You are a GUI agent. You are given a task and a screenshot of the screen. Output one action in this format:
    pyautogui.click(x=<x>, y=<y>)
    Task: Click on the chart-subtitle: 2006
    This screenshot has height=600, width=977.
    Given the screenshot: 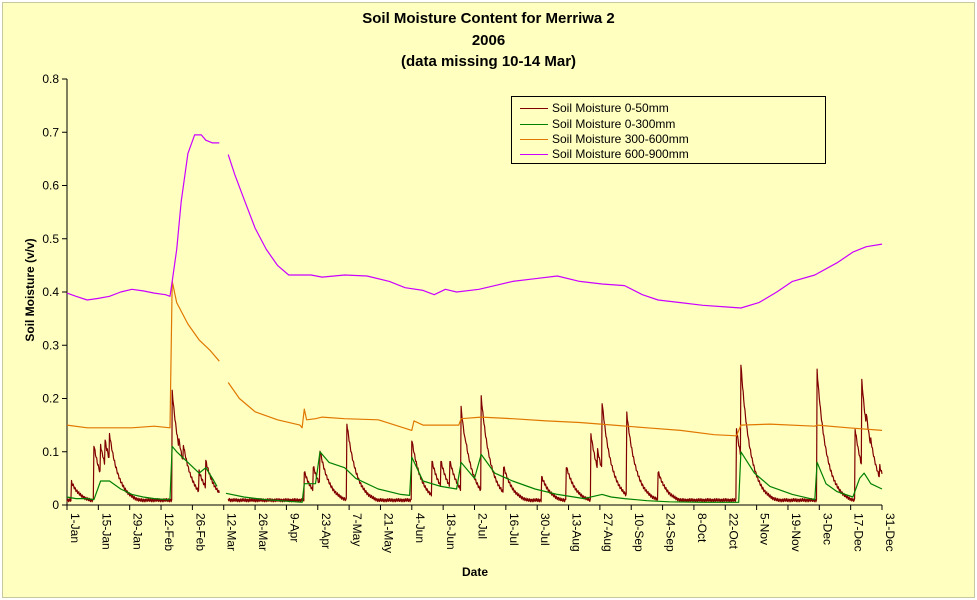 What is the action you would take?
    pyautogui.click(x=488, y=40)
    